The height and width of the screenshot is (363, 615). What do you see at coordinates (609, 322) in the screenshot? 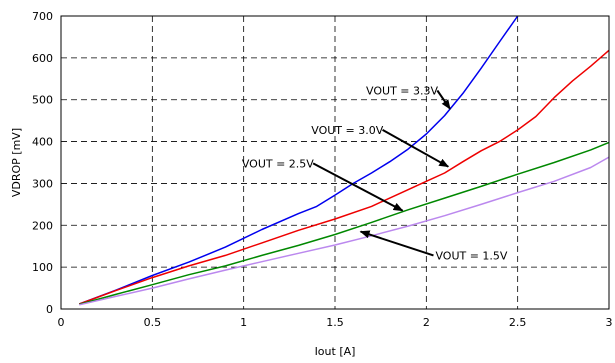
I see `x-tick-label: 3` at bounding box center [609, 322].